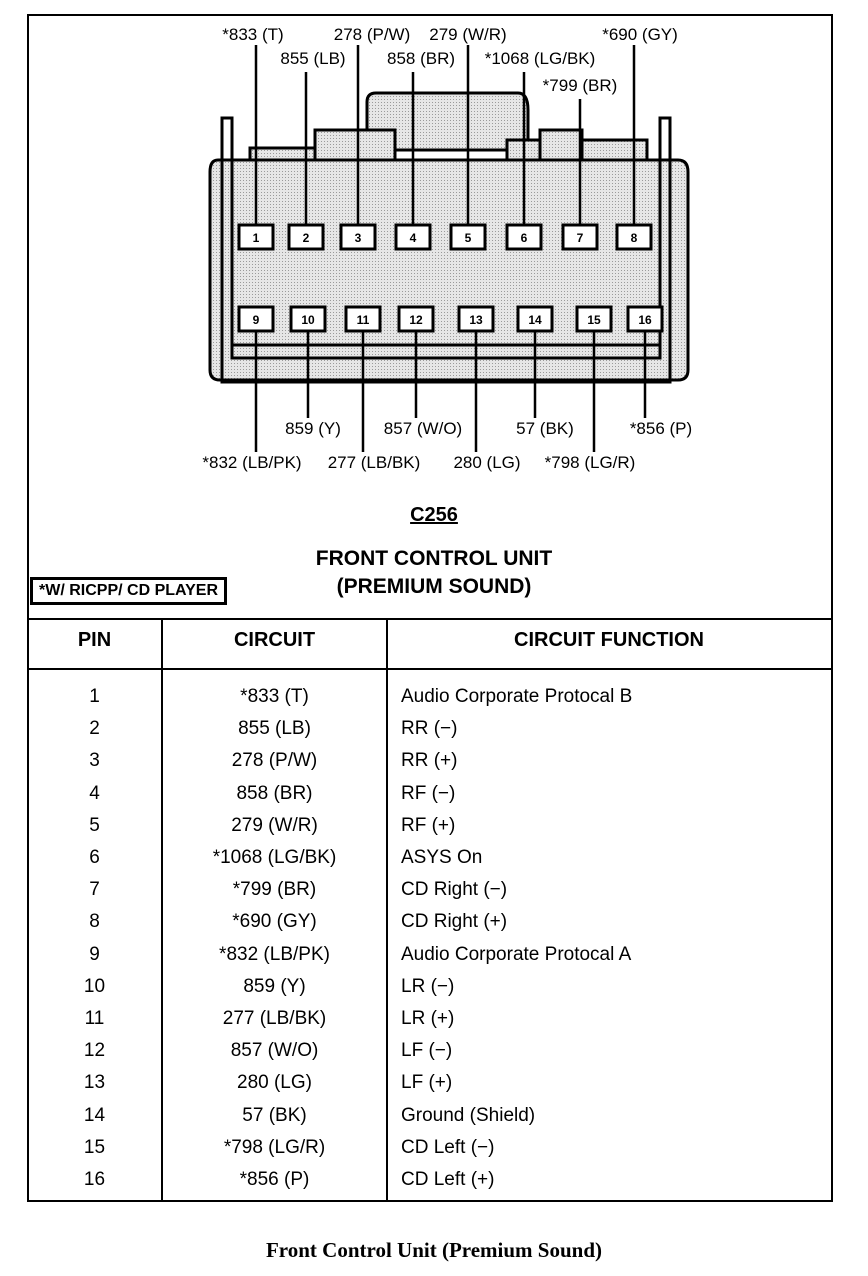 The width and height of the screenshot is (868, 1276). Describe the element at coordinates (256, 320) in the screenshot. I see `pin-number-9: 9` at that location.